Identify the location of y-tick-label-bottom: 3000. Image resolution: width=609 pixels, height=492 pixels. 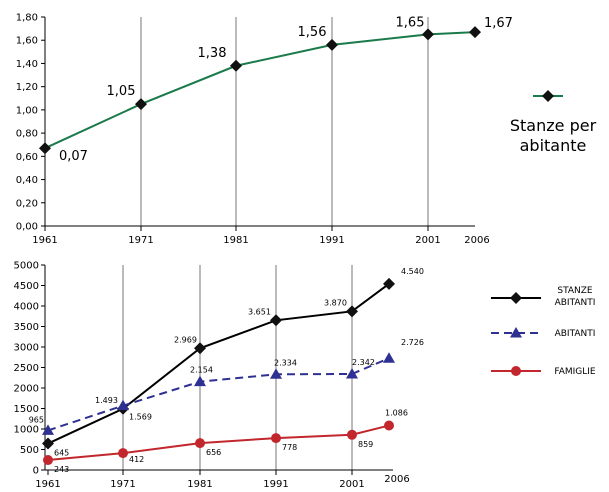
(26, 348).